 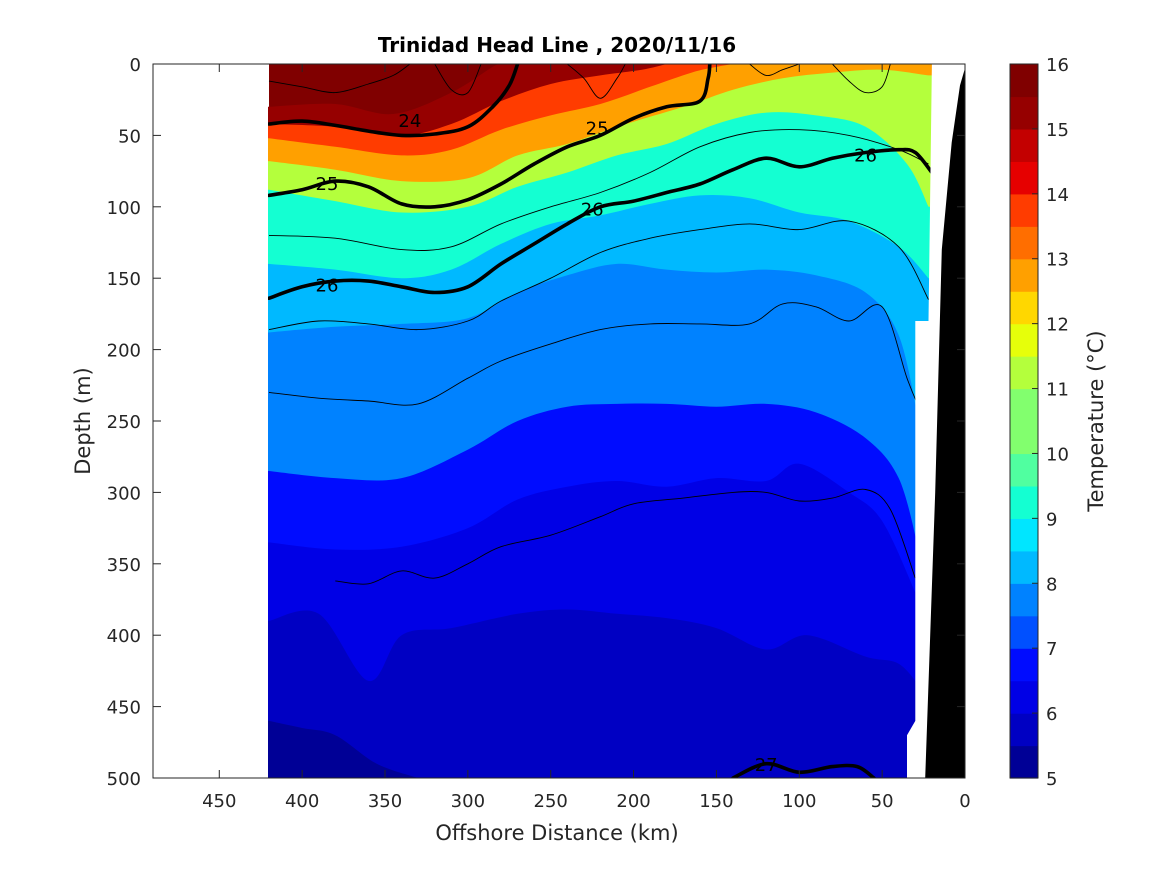 I want to click on y-tick-label: 200, so click(x=124, y=351).